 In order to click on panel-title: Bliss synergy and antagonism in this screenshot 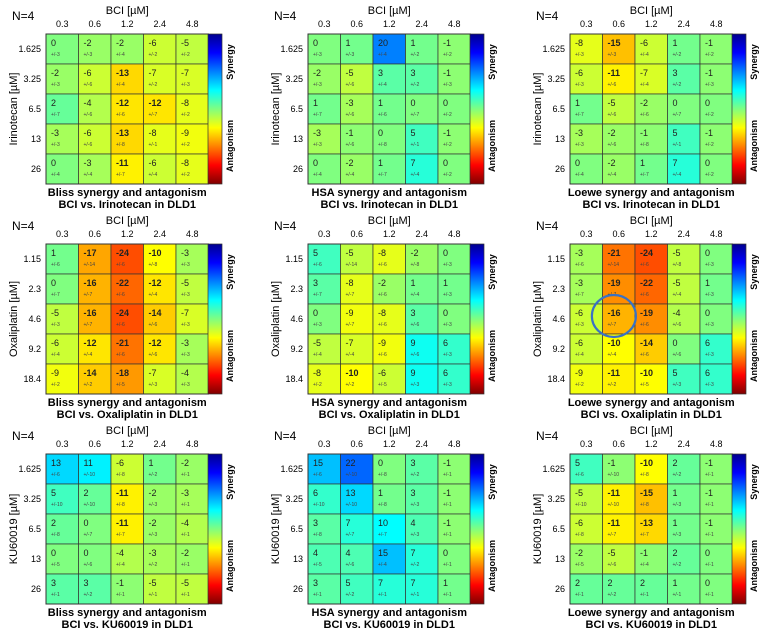, I will do `click(127, 193)`.